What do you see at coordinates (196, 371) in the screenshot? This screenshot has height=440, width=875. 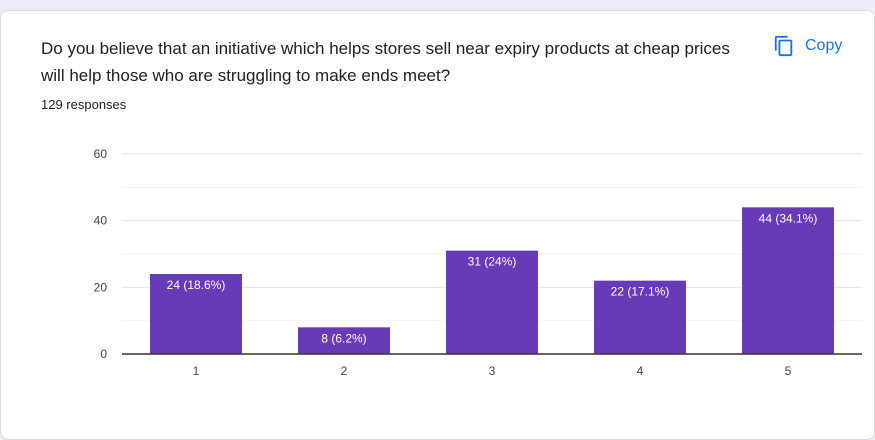 I see `x-tick-label: 1` at bounding box center [196, 371].